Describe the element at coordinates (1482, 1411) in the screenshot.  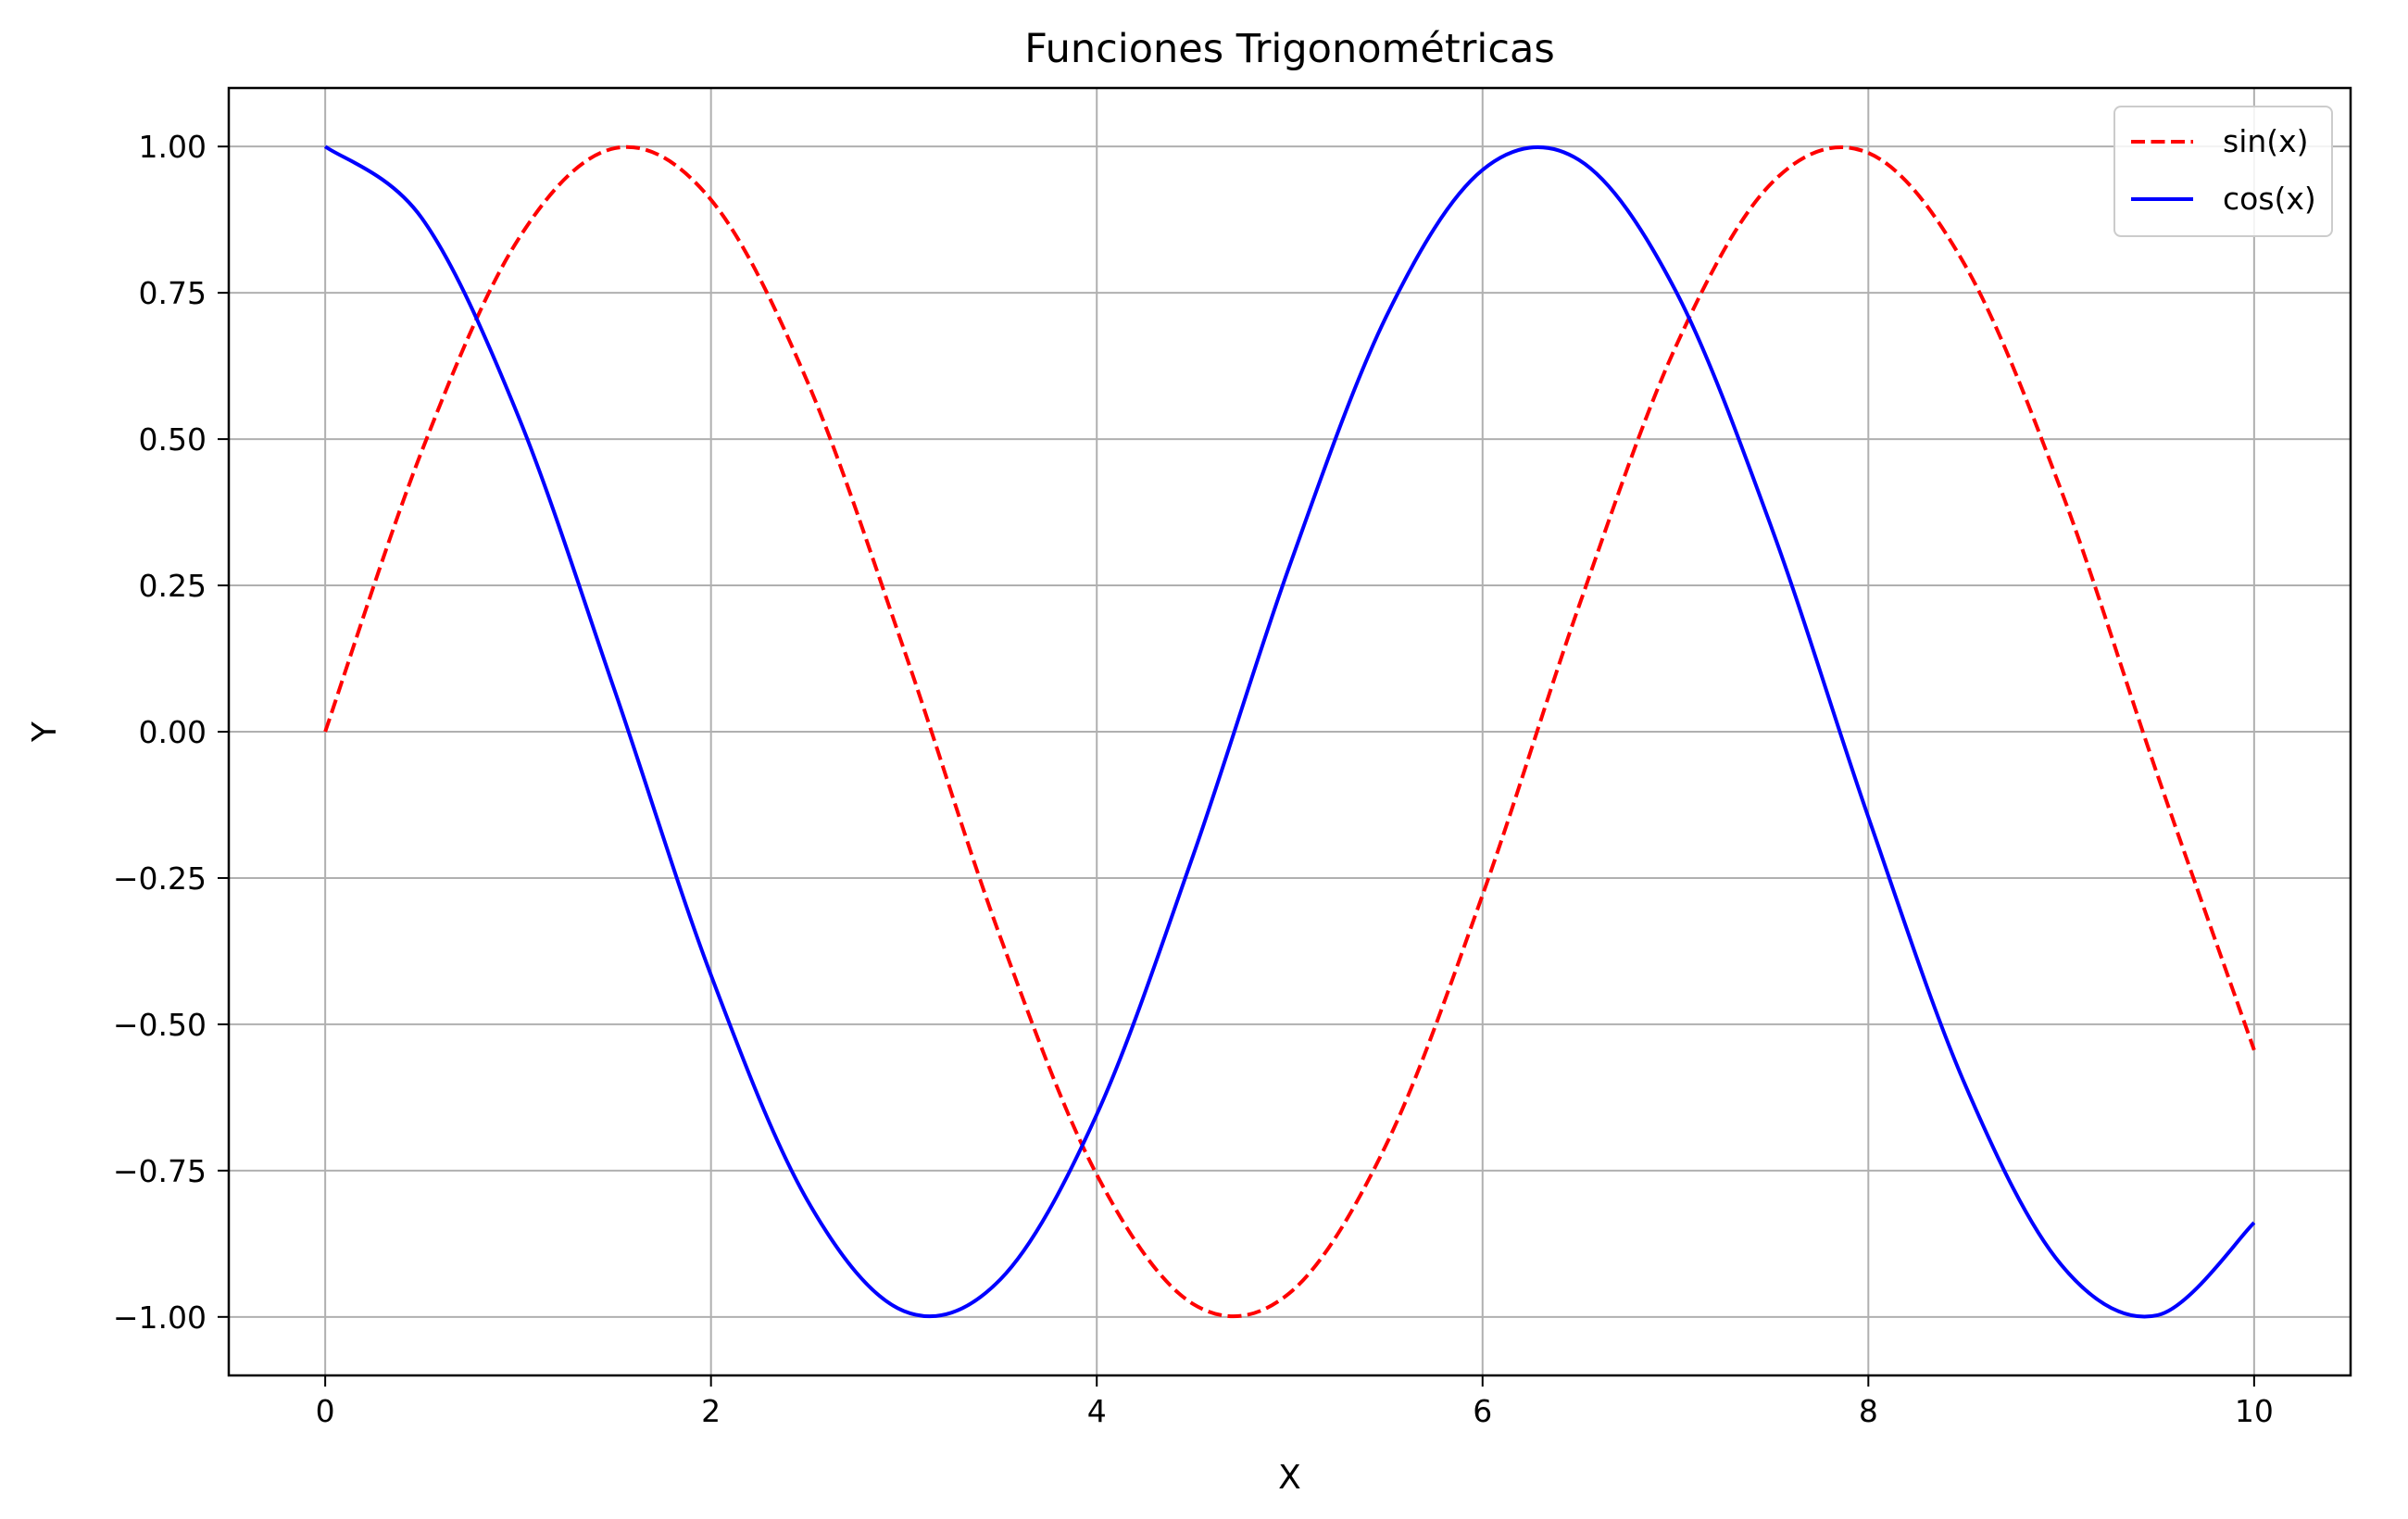
I see `x-tick-label: 6` at that location.